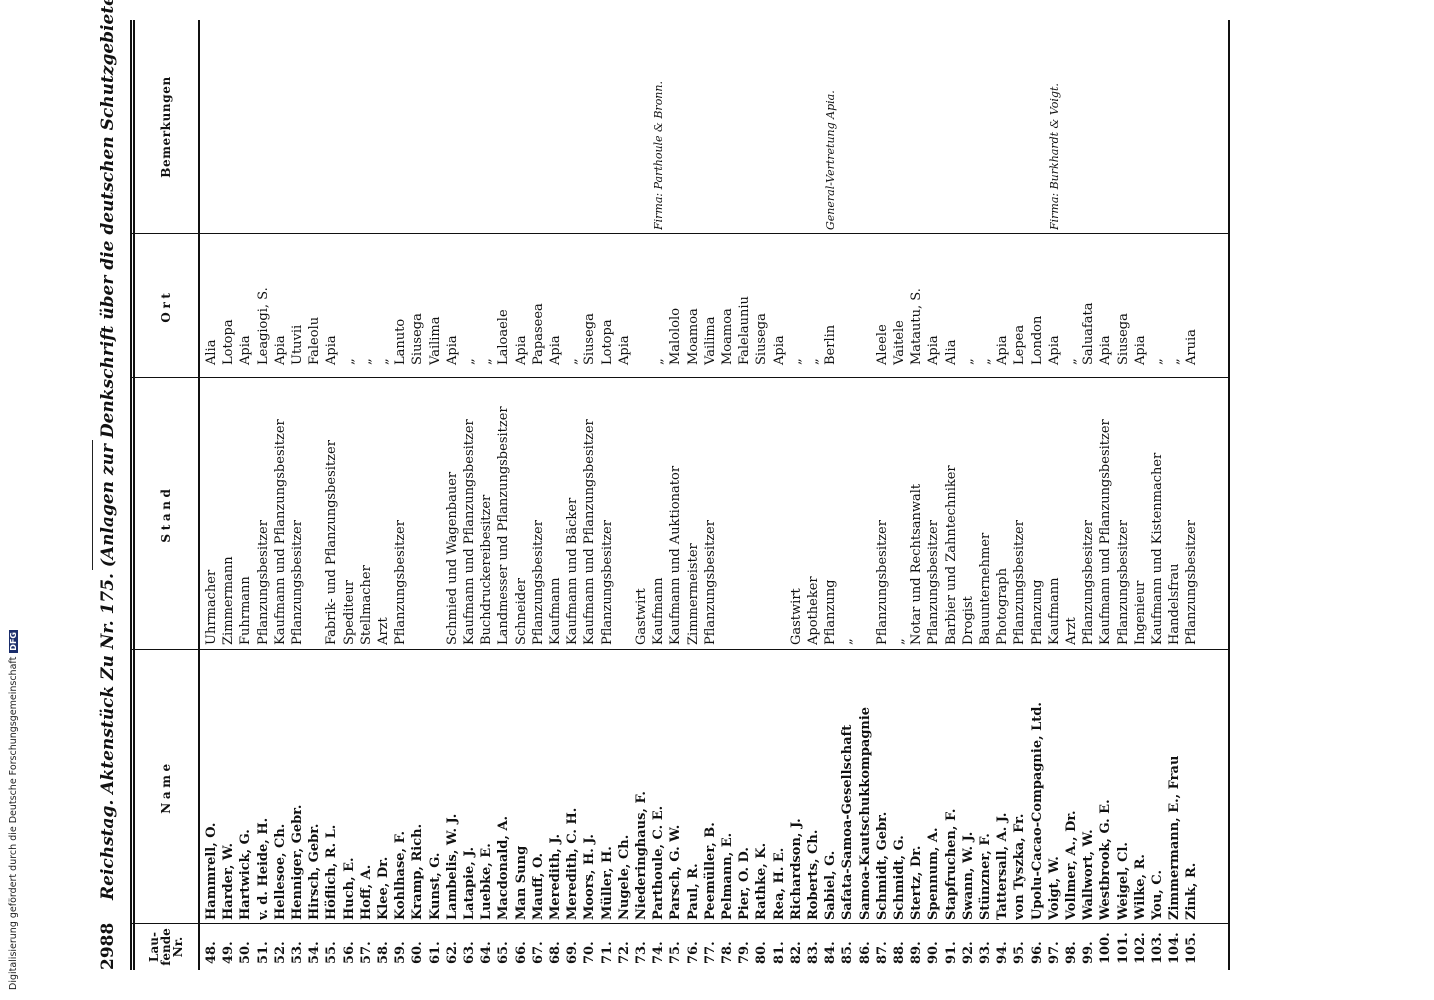 This screenshot has height=1000, width=1434. Describe the element at coordinates (263, 326) in the screenshot. I see `row-ort: Leagiogi, S.` at that location.